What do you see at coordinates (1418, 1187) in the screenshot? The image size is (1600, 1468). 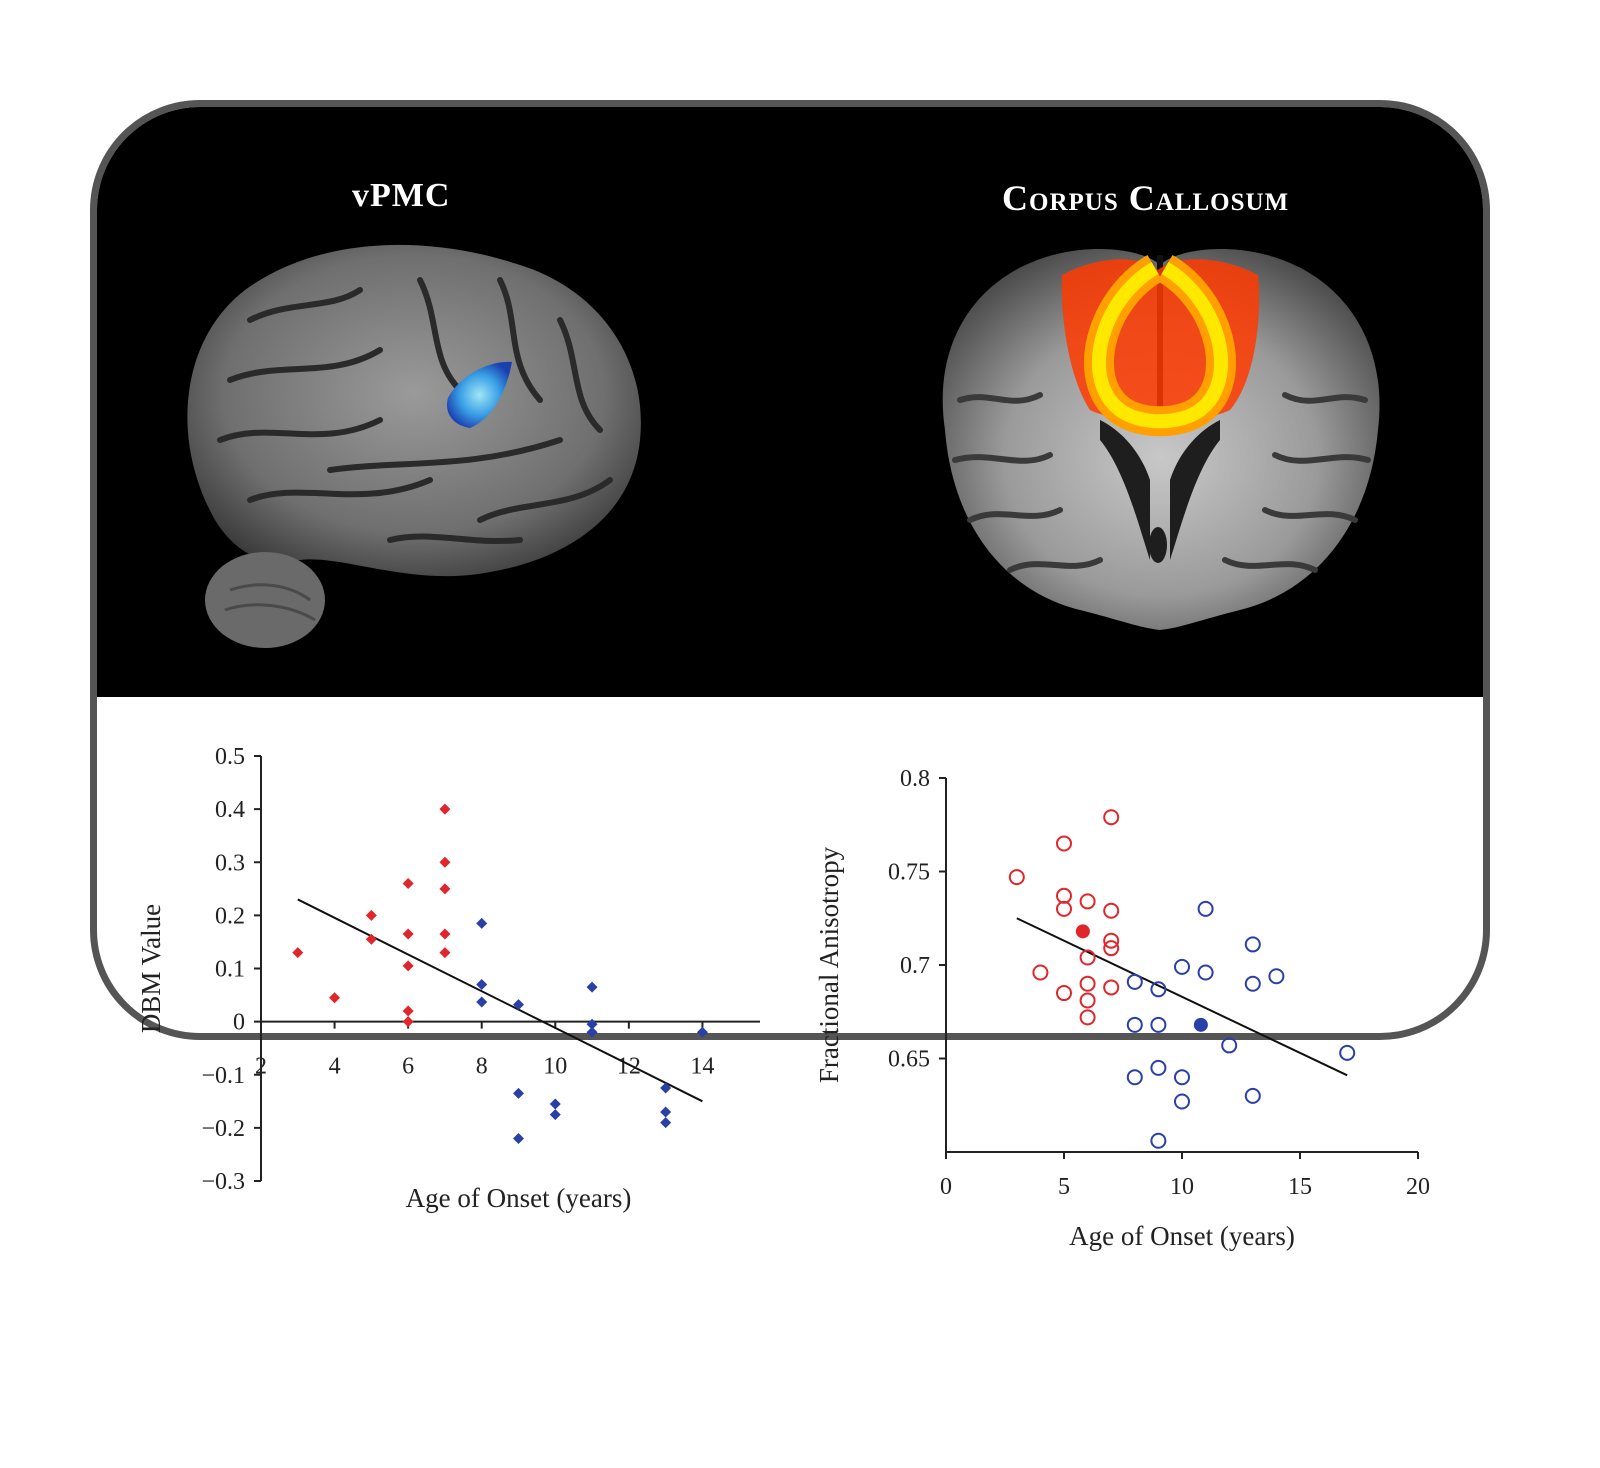 I see `x-tick-label: 20` at bounding box center [1418, 1187].